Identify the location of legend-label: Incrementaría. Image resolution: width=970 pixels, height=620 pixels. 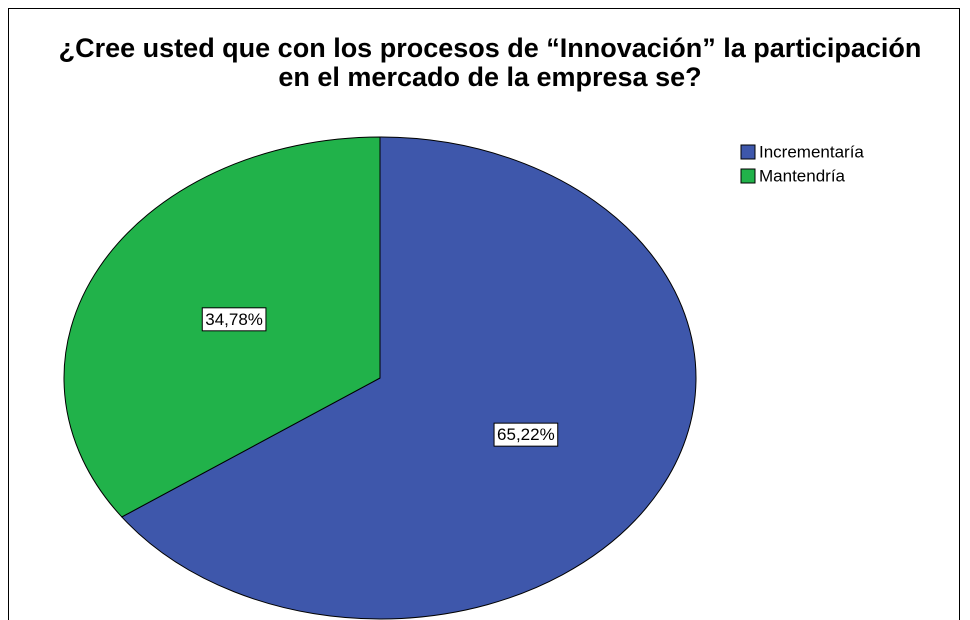
(811, 151).